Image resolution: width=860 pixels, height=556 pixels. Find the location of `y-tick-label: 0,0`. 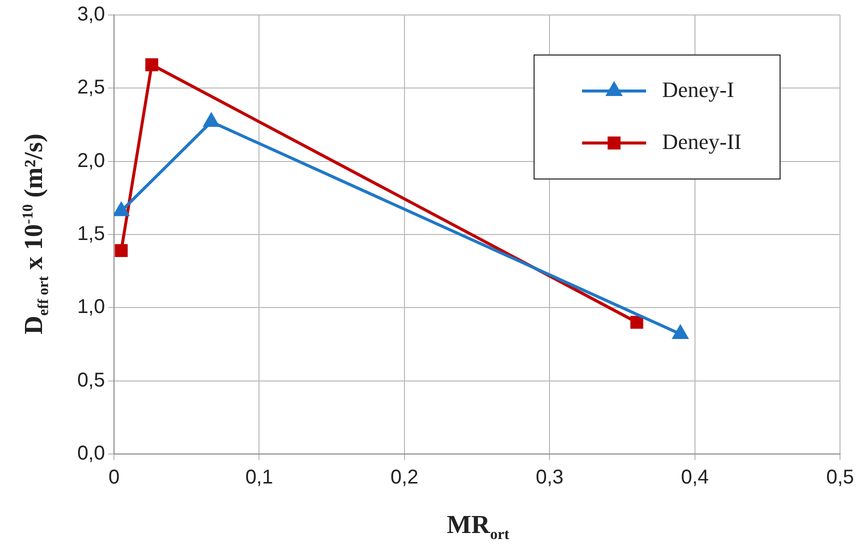

y-tick-label: 0,0 is located at coordinates (91, 453).